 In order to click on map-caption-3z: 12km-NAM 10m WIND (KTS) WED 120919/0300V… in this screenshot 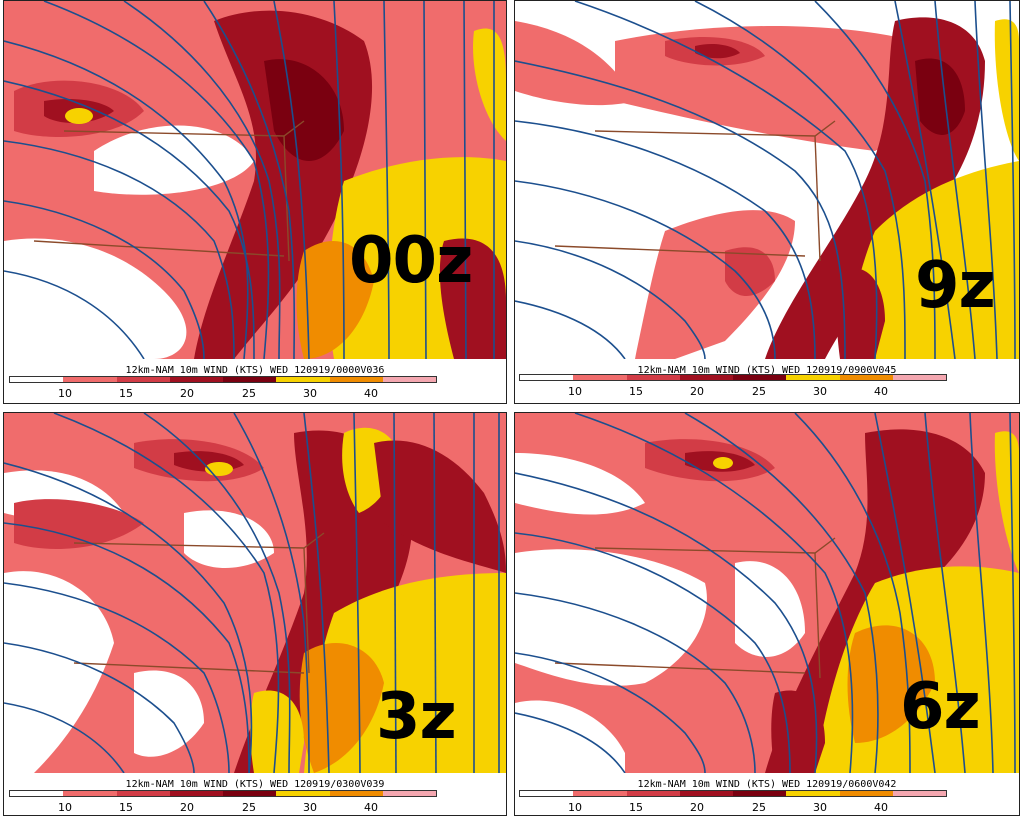, I will do `click(255, 784)`.